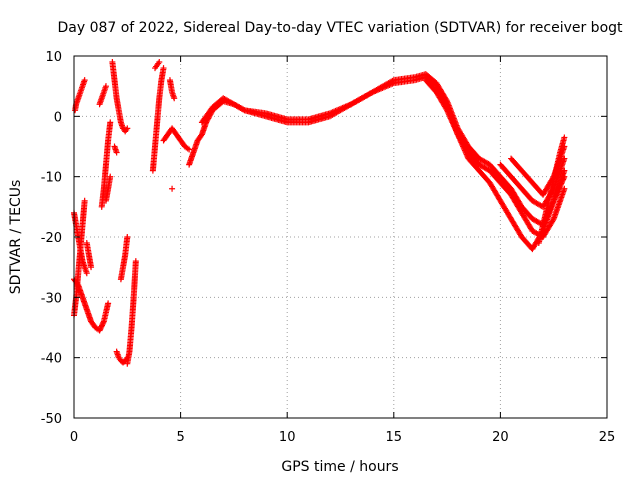  Describe the element at coordinates (16, 237) in the screenshot. I see `y-axis-label: SDTVAR / TECUs` at that location.